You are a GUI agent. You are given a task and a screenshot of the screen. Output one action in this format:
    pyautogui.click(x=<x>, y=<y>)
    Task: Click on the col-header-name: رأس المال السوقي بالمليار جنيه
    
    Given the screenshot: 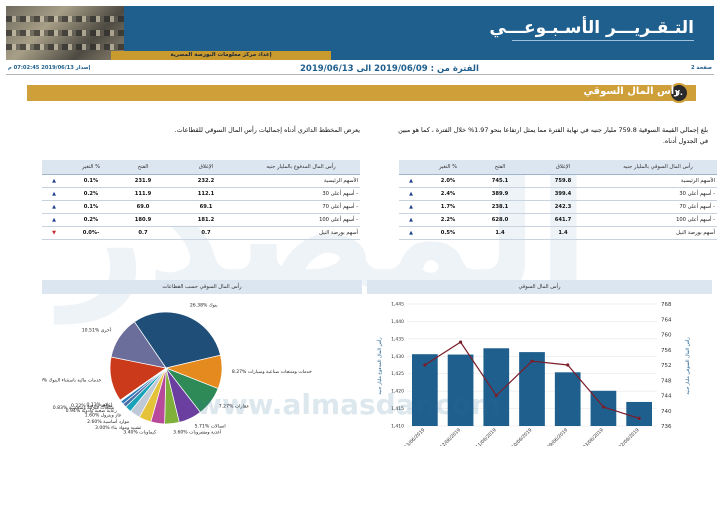 What is the action you would take?
    pyautogui.click(x=658, y=167)
    